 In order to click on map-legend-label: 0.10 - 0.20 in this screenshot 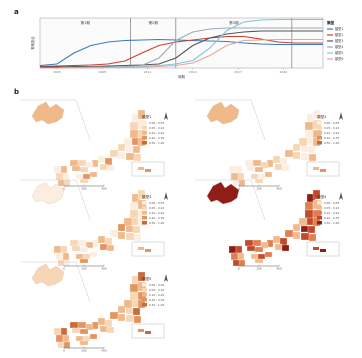, I will do `click(156, 213)`.